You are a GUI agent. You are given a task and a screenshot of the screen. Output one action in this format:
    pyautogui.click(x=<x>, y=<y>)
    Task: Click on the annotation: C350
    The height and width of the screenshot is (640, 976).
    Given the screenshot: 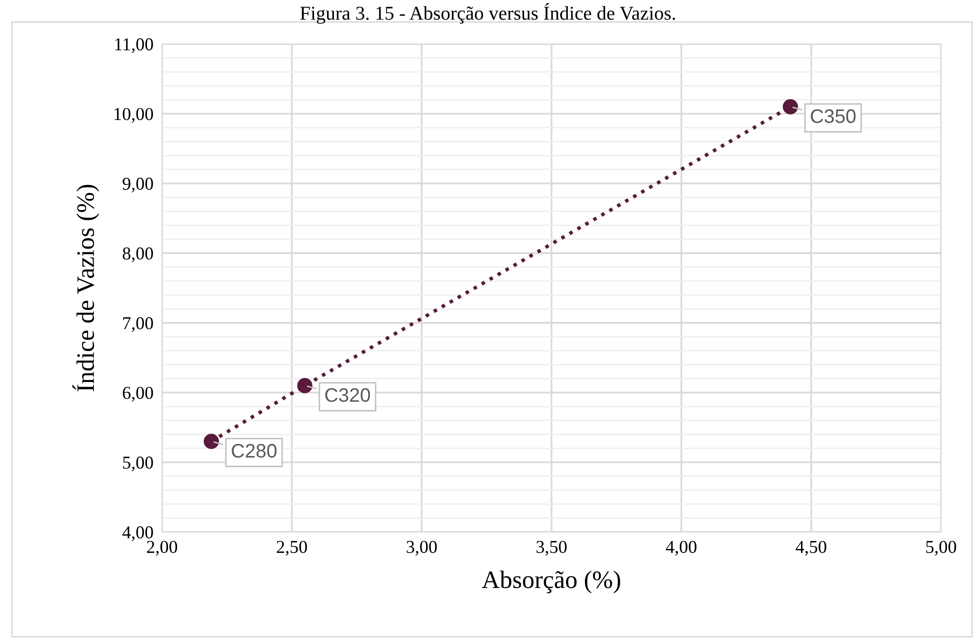 What is the action you would take?
    pyautogui.click(x=833, y=116)
    